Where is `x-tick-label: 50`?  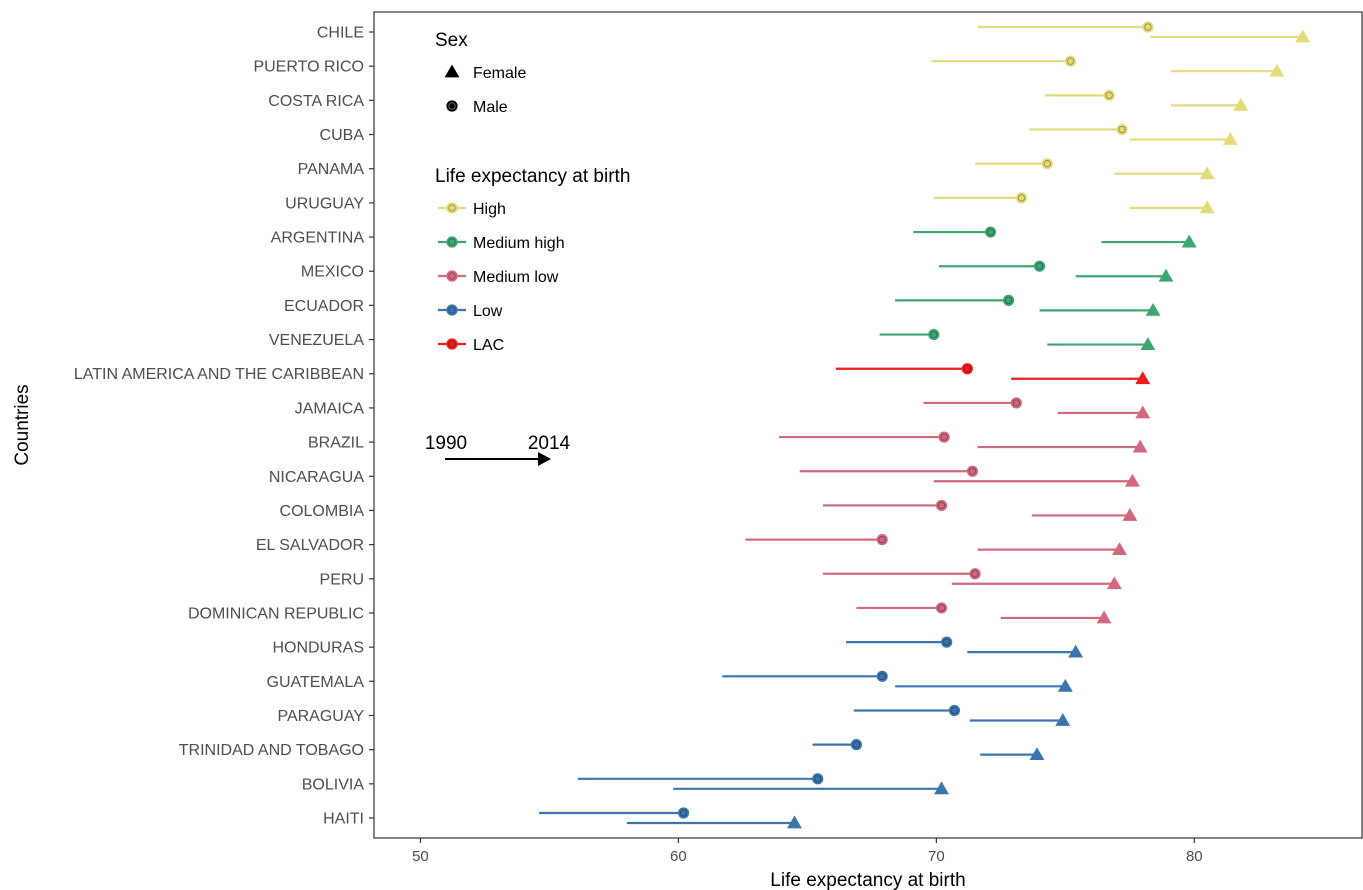
x-tick-label: 50 is located at coordinates (420, 856).